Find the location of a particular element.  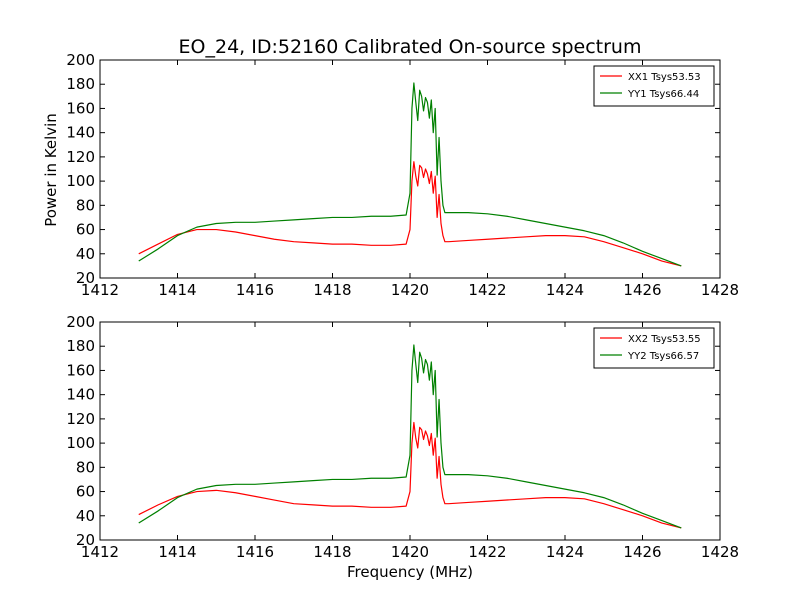

y-axis-label: Power in Kelvin is located at coordinates (51, 170).